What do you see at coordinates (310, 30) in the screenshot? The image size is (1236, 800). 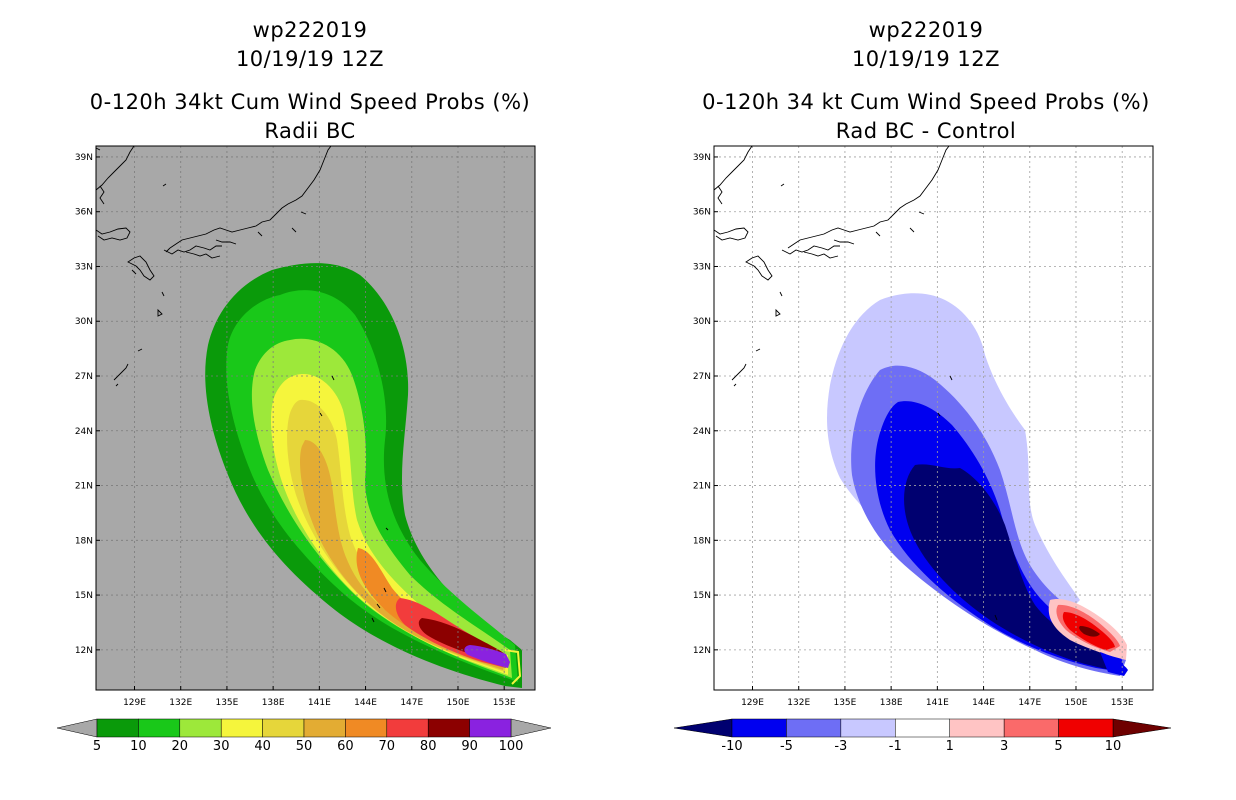 I see `left-title-line-1: wp222019` at bounding box center [310, 30].